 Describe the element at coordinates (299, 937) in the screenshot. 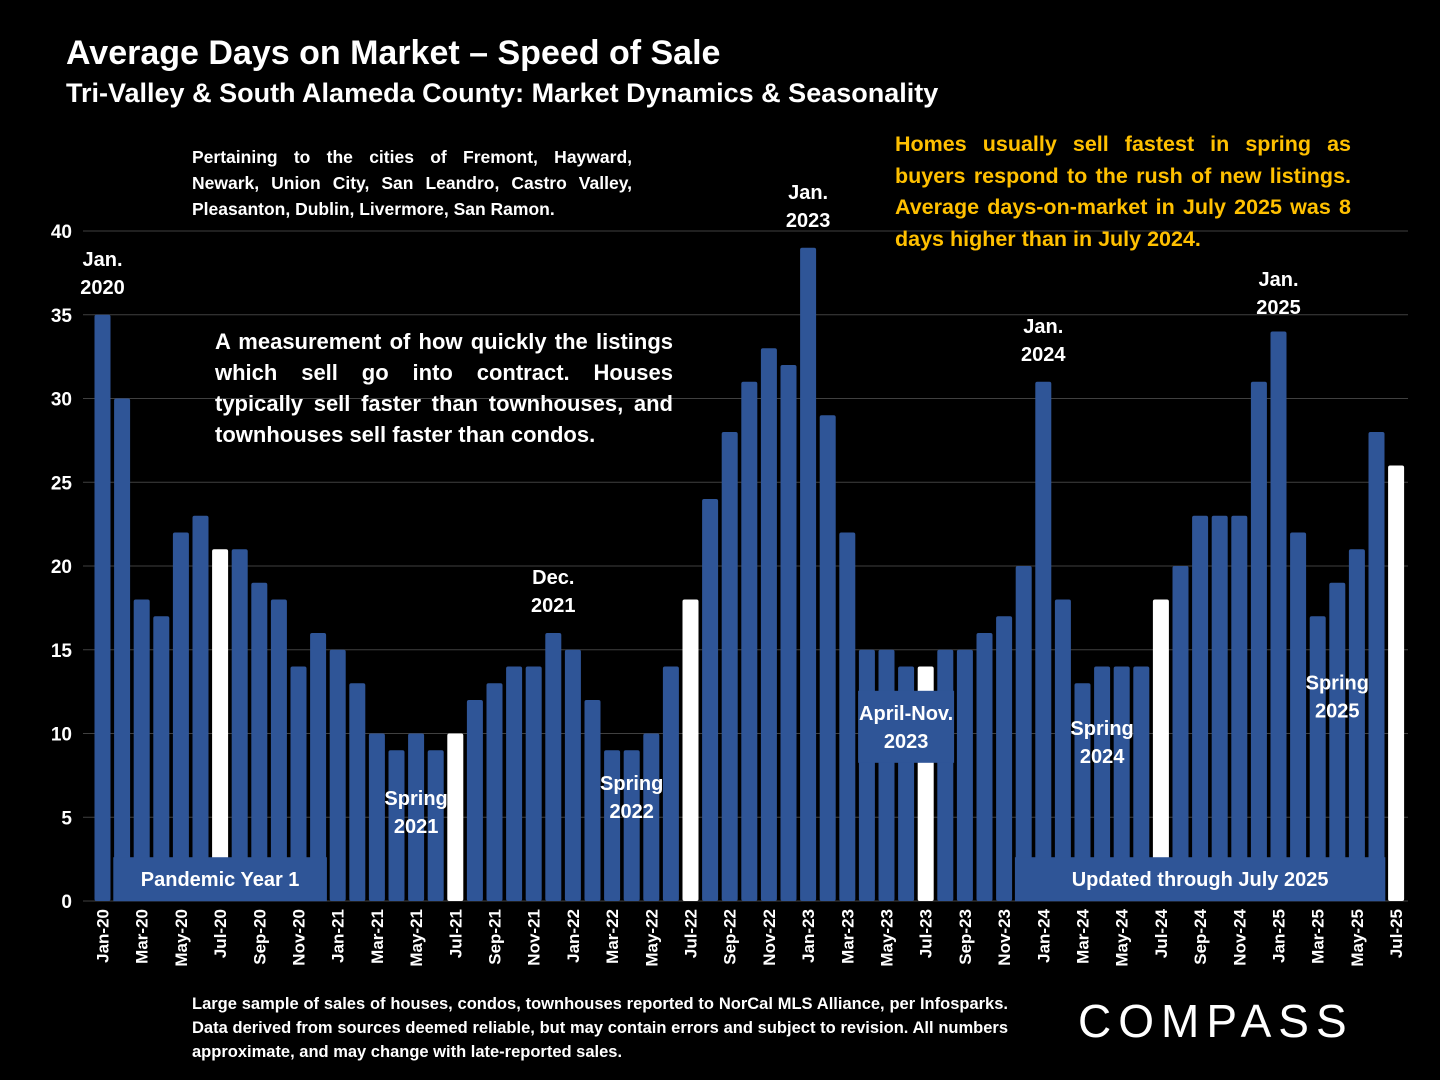

I see `x-tick-label: Nov-20` at that location.